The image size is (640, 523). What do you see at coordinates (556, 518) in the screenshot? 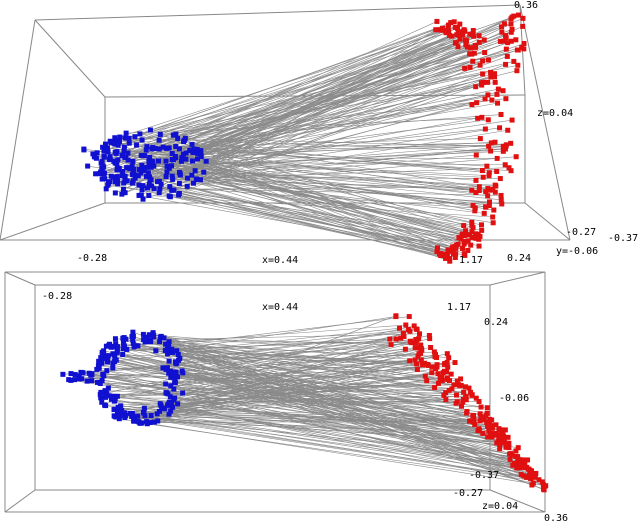
I see `axis-label: 0.36` at bounding box center [556, 518].